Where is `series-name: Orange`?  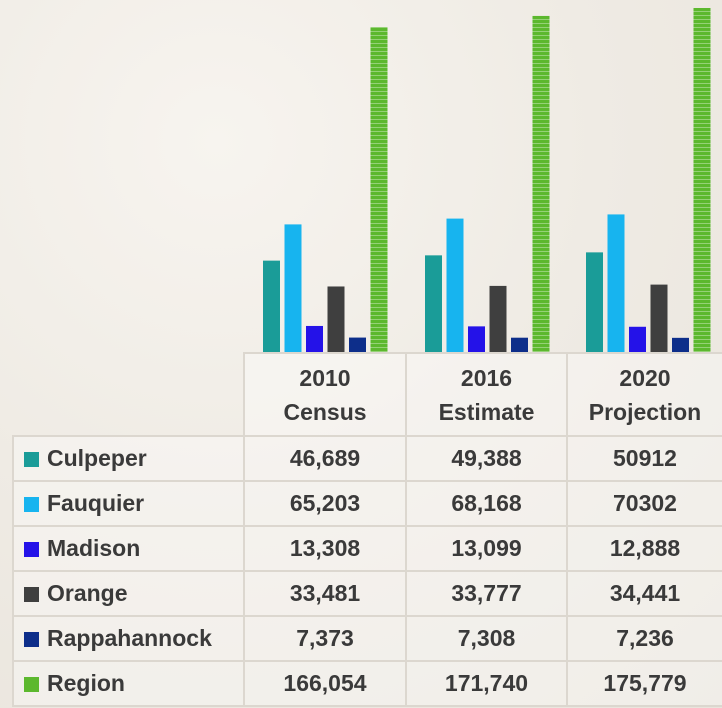
series-name: Orange is located at coordinates (87, 593).